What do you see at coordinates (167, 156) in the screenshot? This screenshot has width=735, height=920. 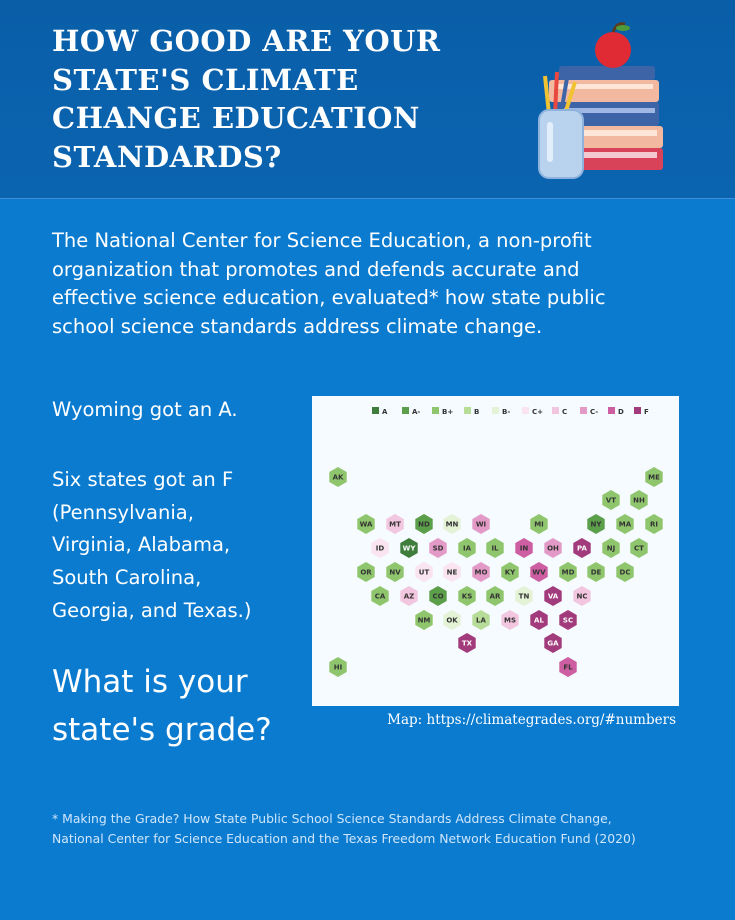 I see `text-line: STANDARDS?` at bounding box center [167, 156].